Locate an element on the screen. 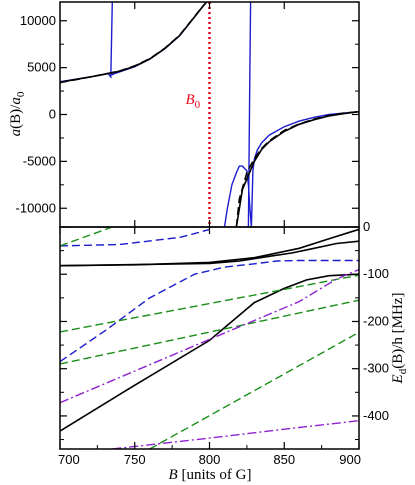 The image size is (415, 485). bottom-x-tick-label: 800 is located at coordinates (210, 459).